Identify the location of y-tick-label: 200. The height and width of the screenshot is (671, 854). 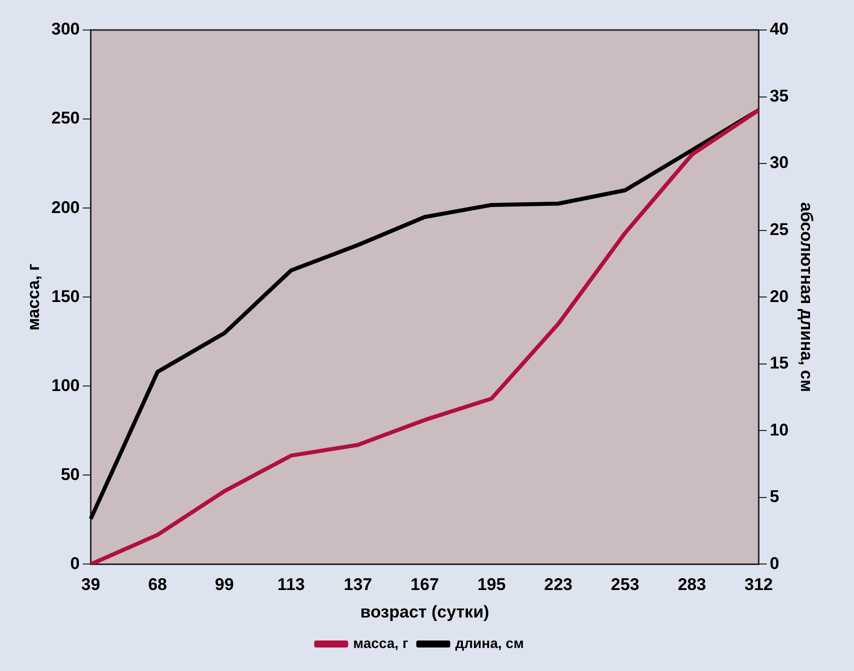
(65, 207).